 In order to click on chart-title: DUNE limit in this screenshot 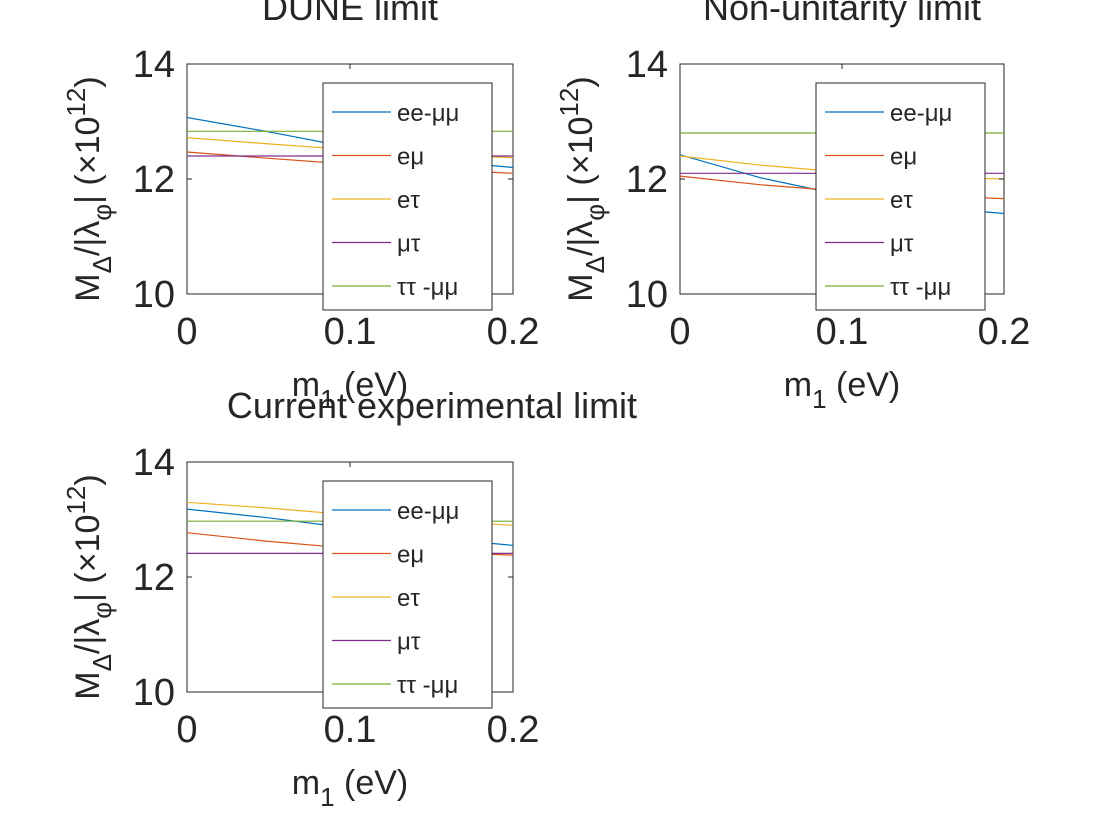, I will do `click(350, 14)`.